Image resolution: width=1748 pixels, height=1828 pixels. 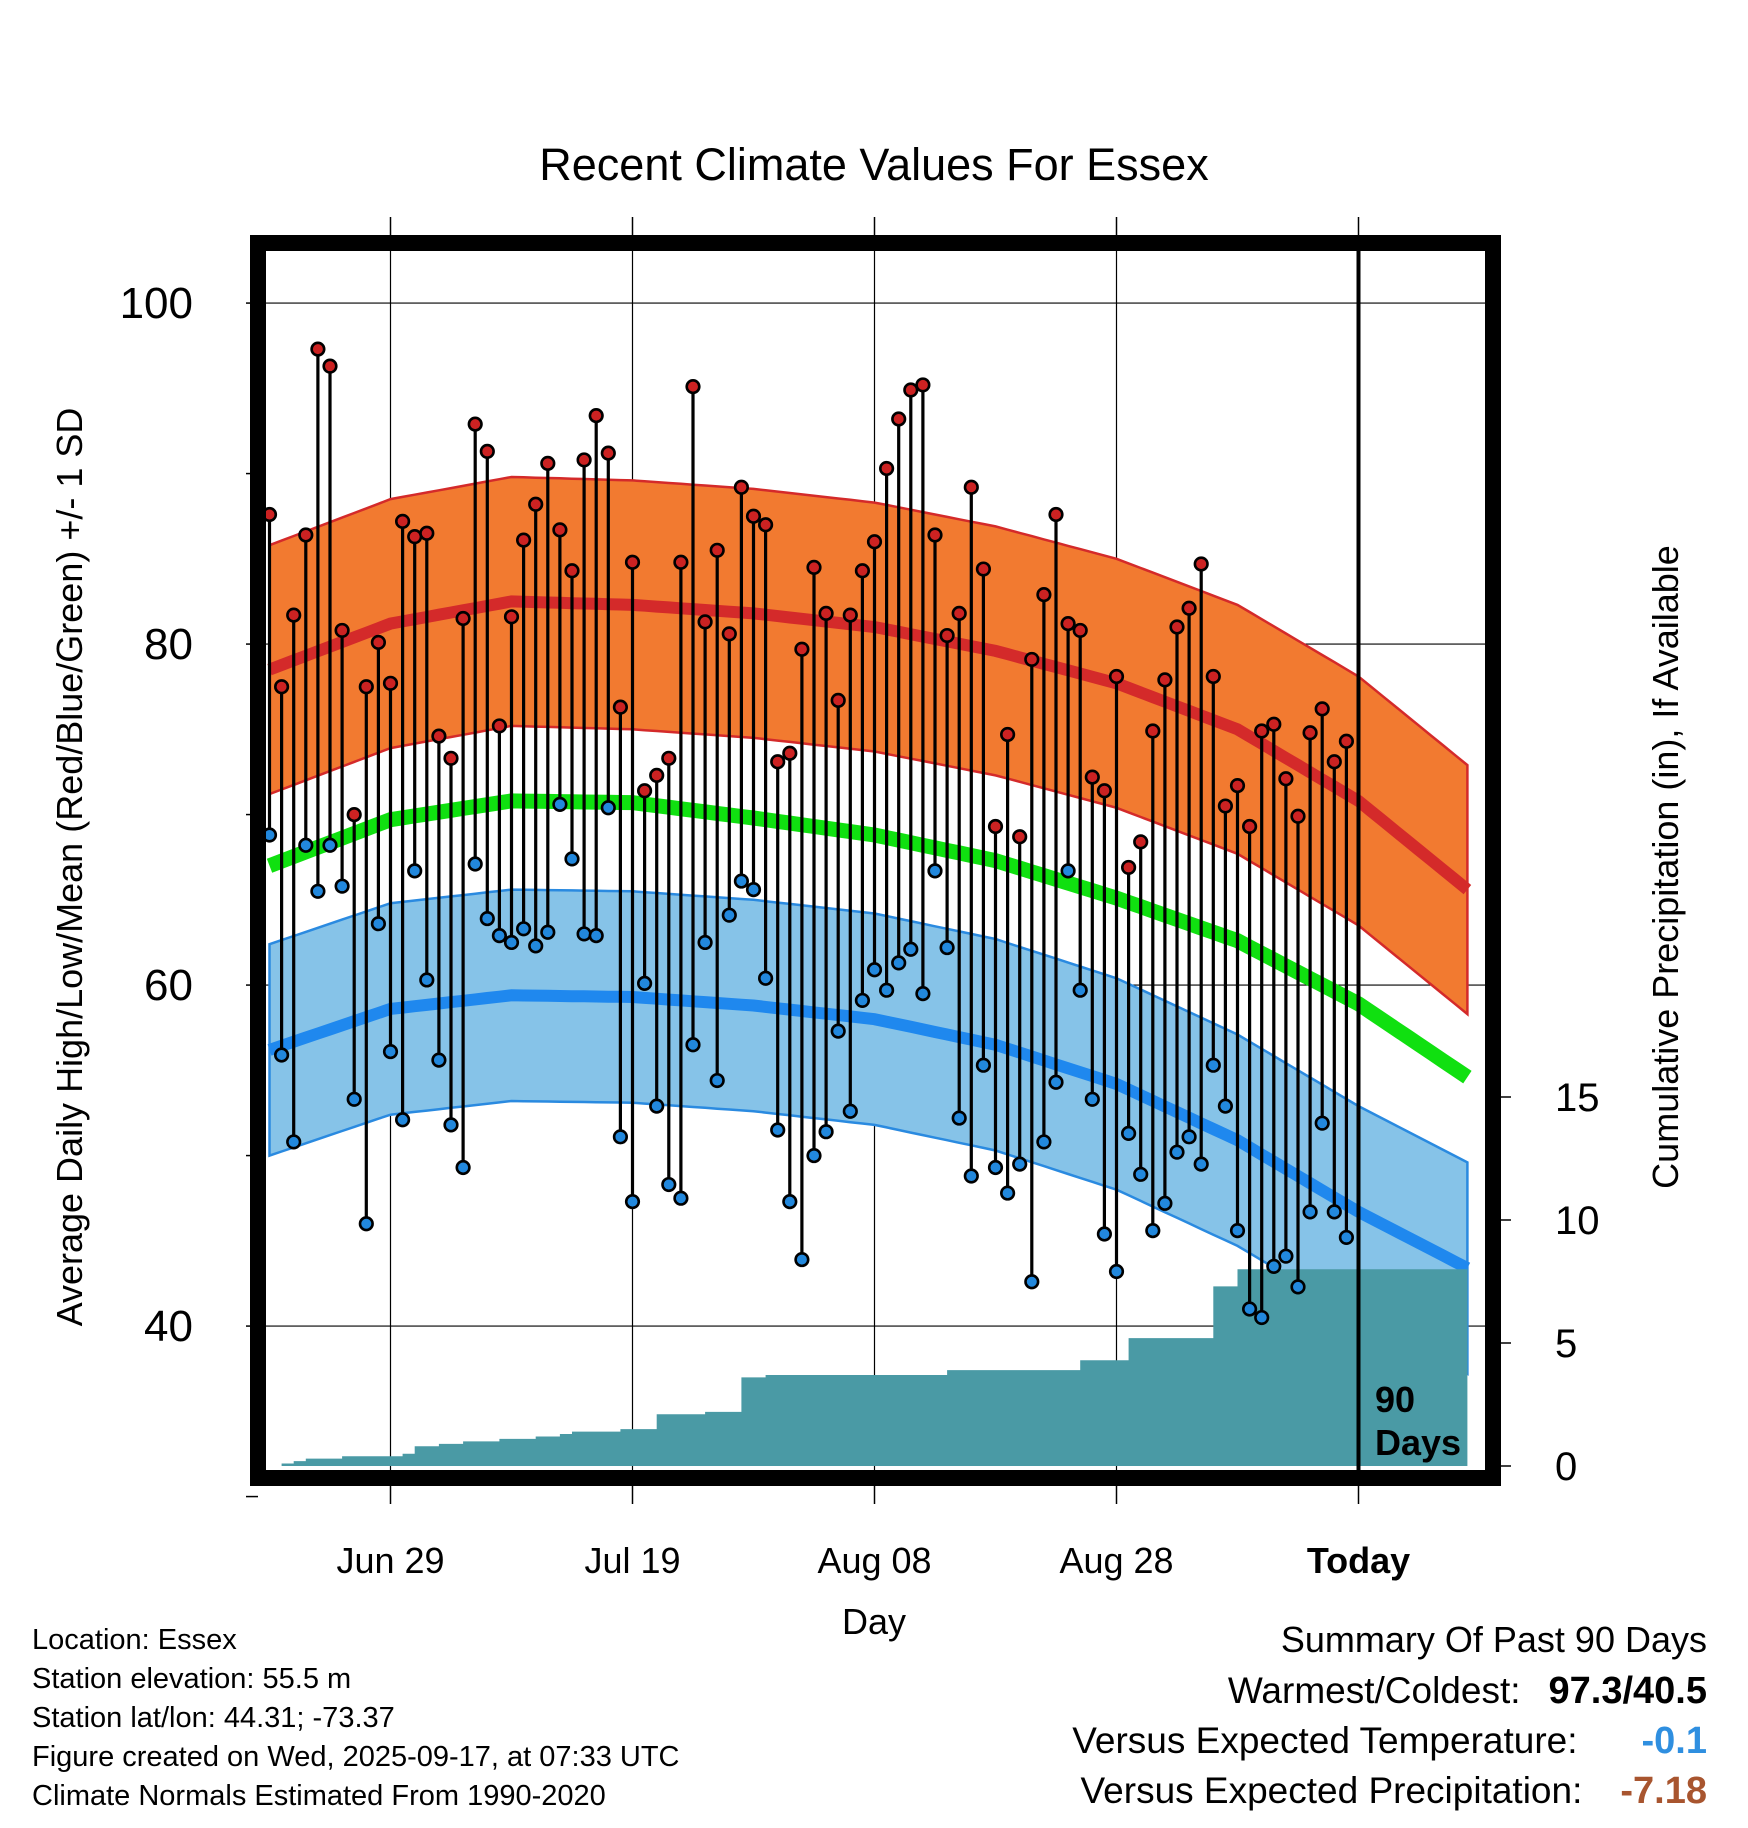 I want to click on normals-note-text: Climate Normals Estimated From 1990-2020, so click(x=319, y=1796).